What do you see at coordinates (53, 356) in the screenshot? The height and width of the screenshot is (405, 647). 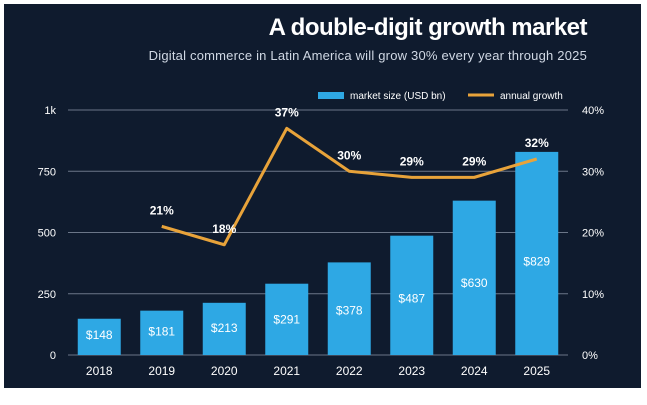 I see `left-axis-tick-label: 0` at bounding box center [53, 356].